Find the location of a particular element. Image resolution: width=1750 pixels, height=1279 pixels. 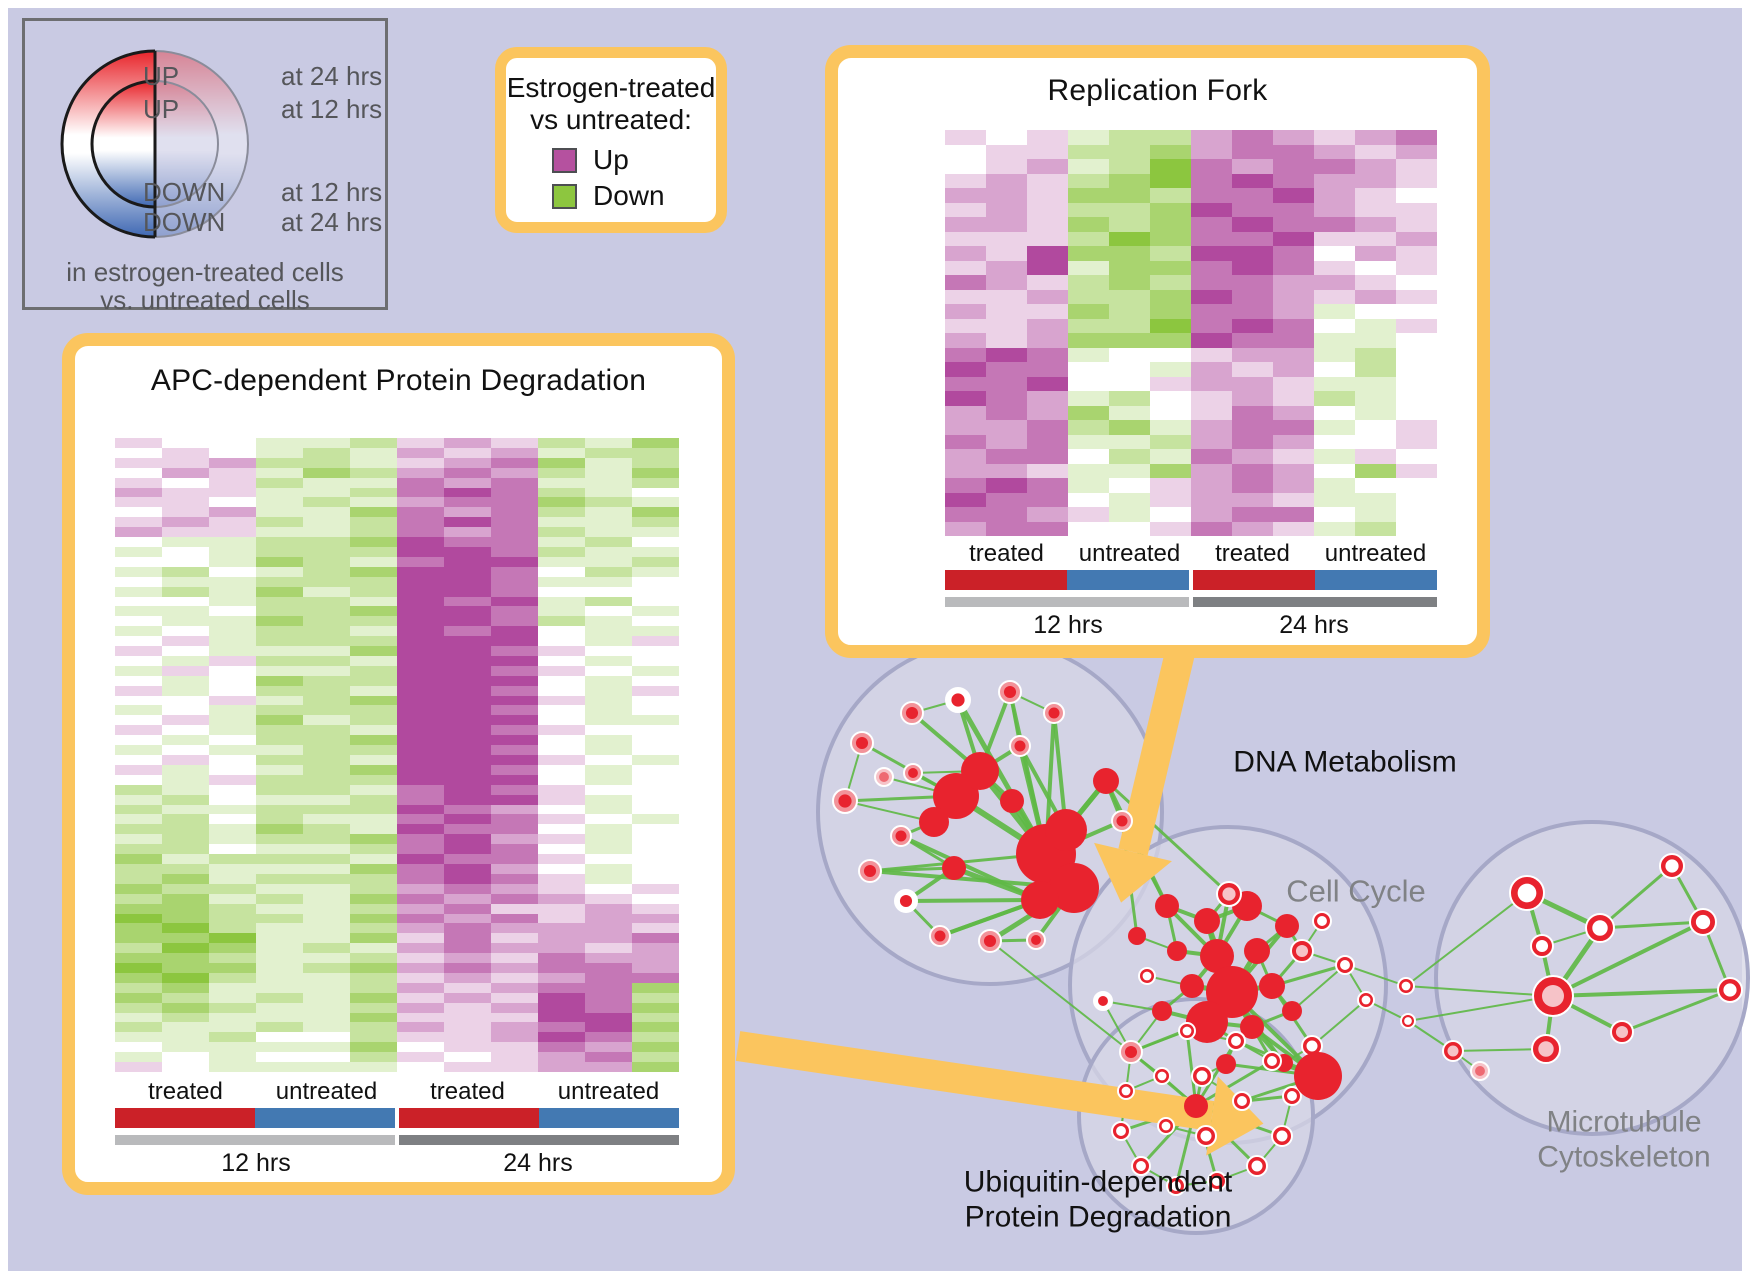

network-edge is located at coordinates (1339, 1023).